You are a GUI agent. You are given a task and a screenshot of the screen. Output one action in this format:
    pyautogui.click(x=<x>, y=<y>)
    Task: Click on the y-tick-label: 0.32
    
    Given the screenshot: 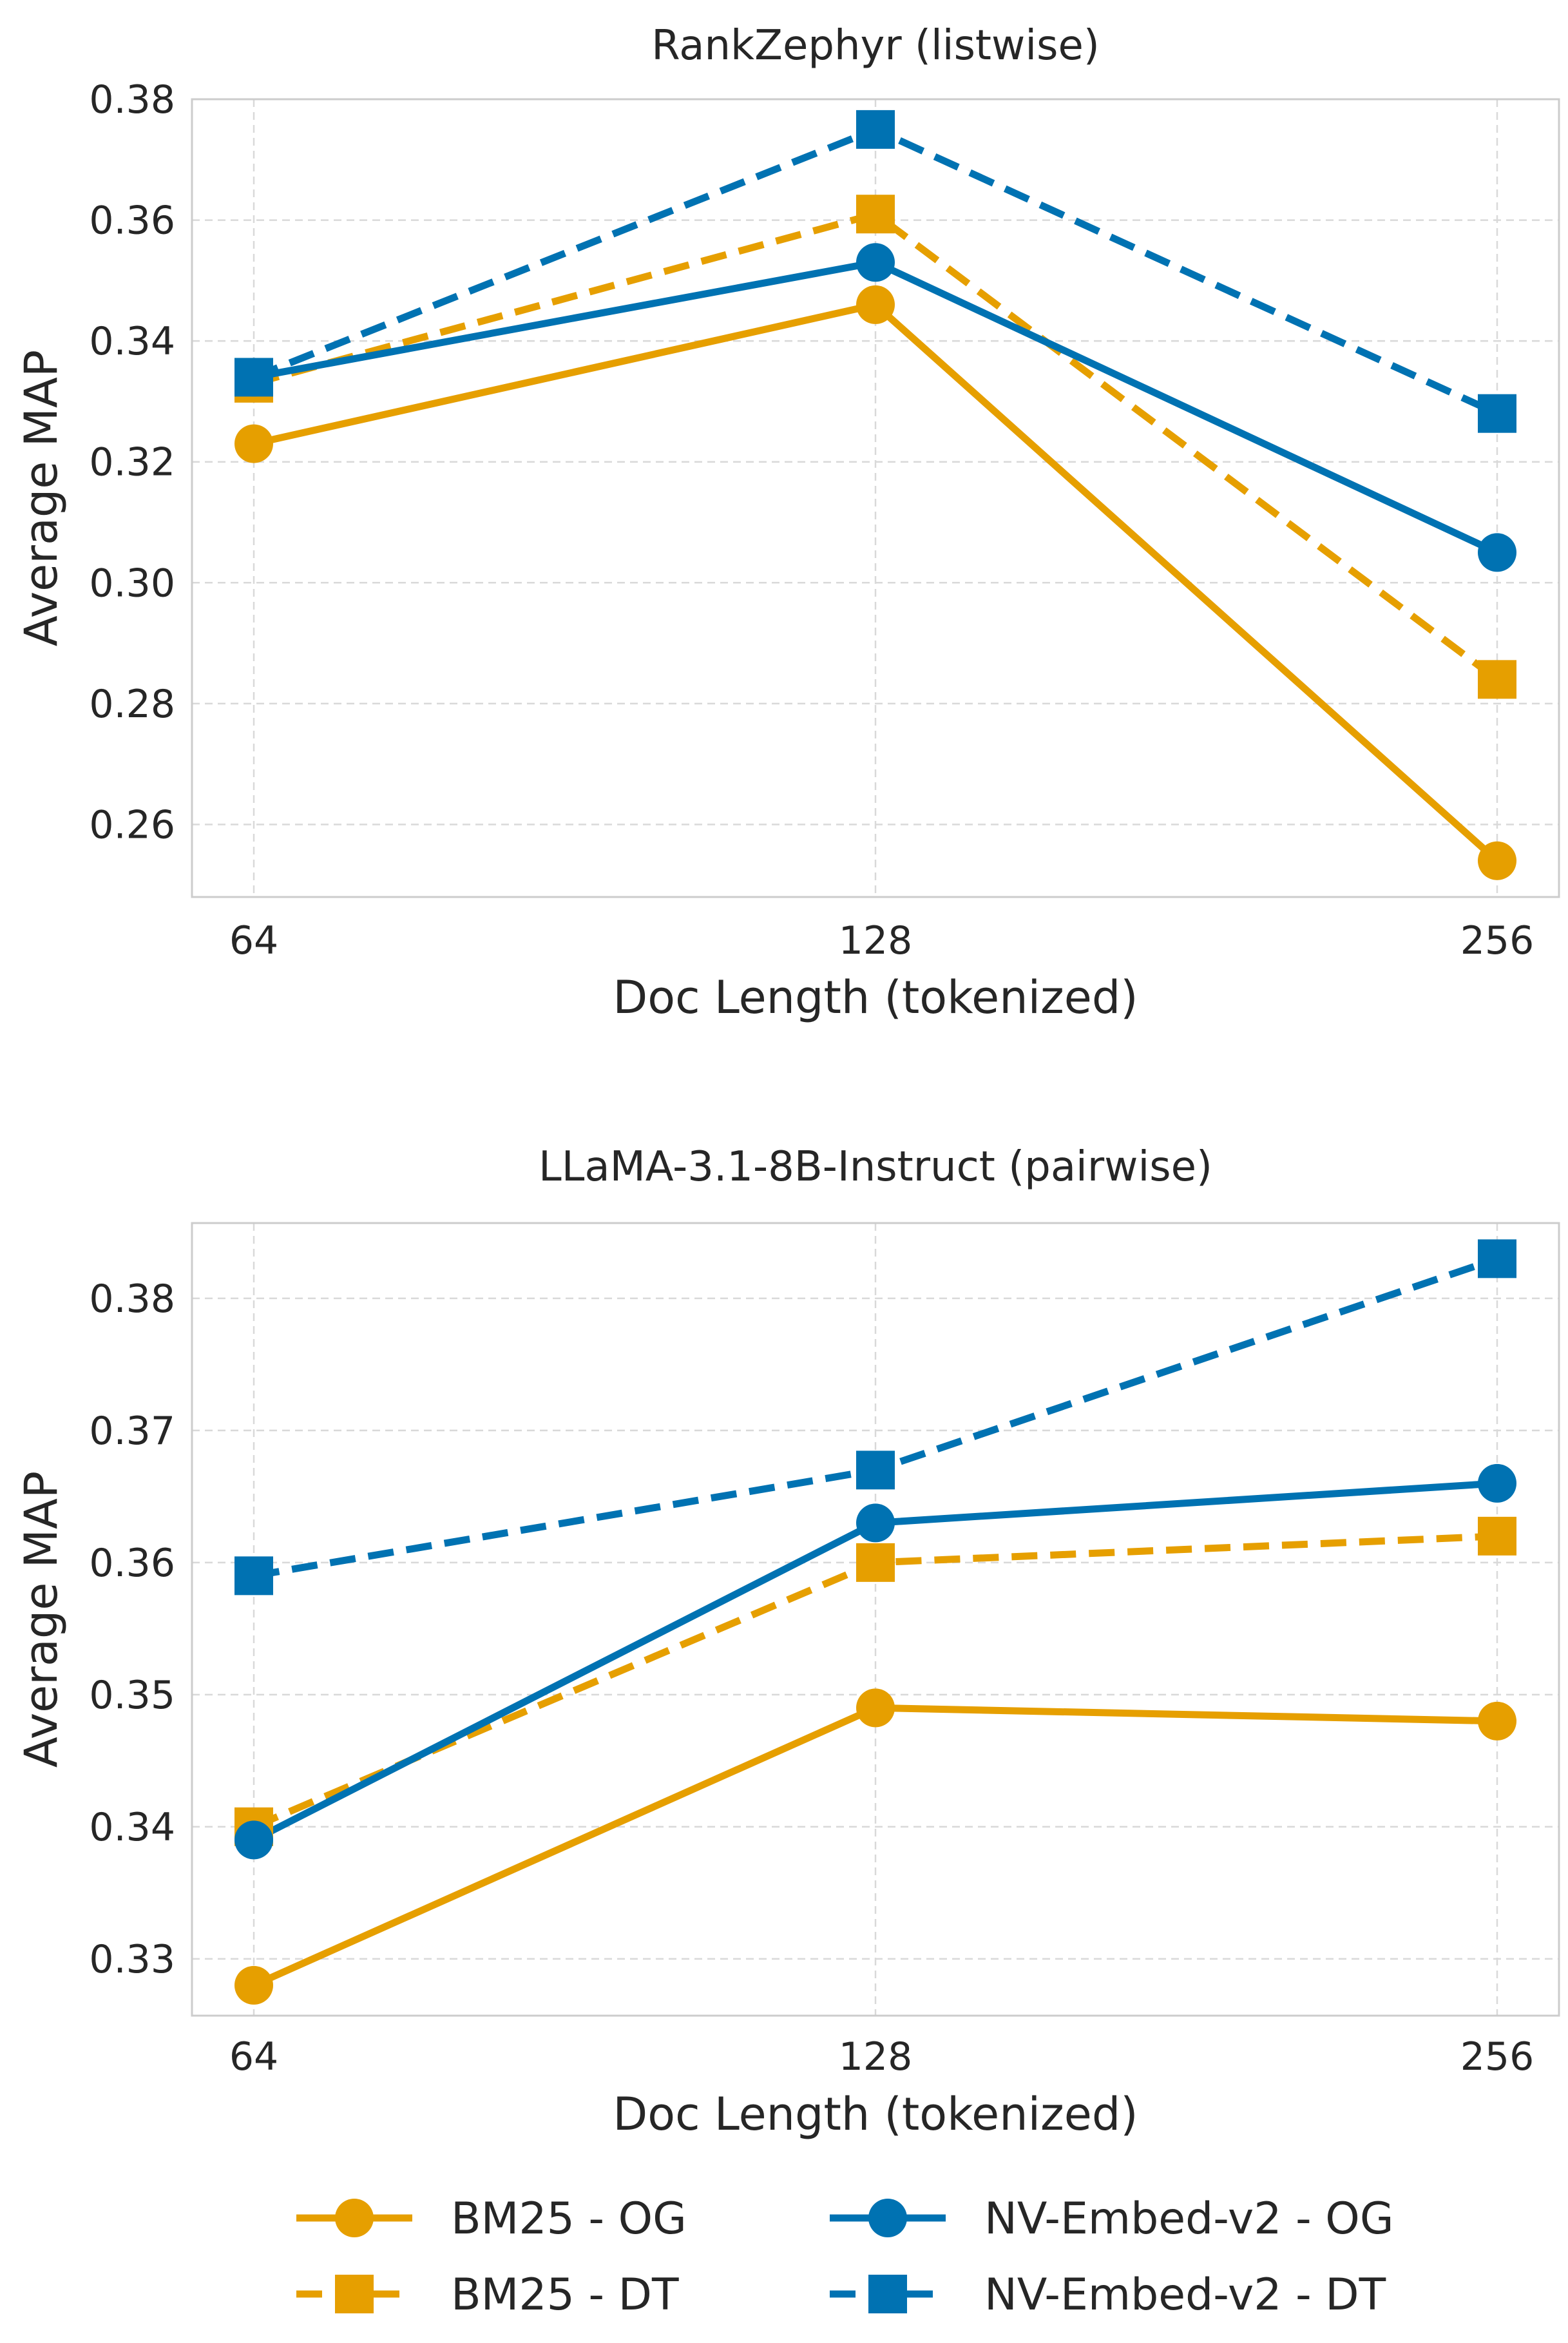 What is the action you would take?
    pyautogui.click(x=132, y=463)
    